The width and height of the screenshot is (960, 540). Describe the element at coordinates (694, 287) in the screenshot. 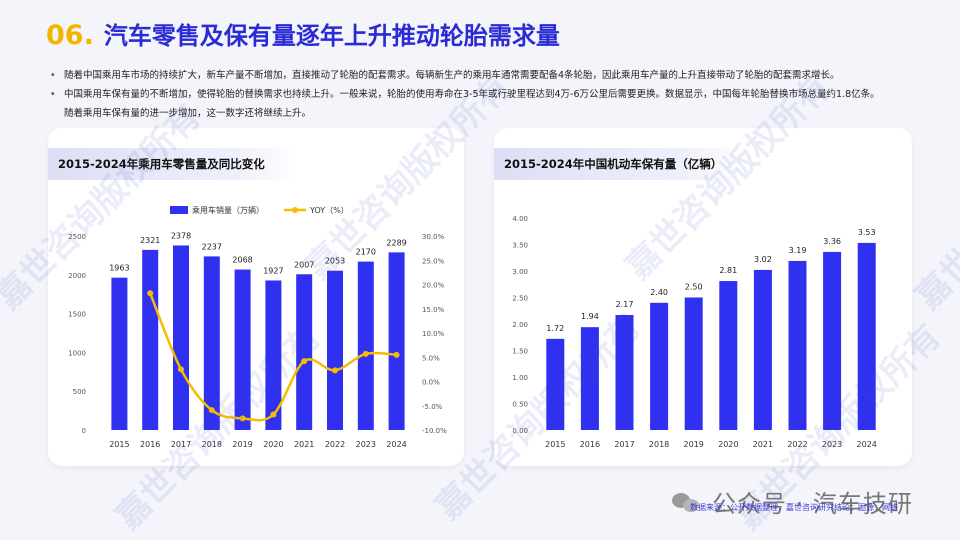

I see `ownership-bar-label: 2.50` at that location.